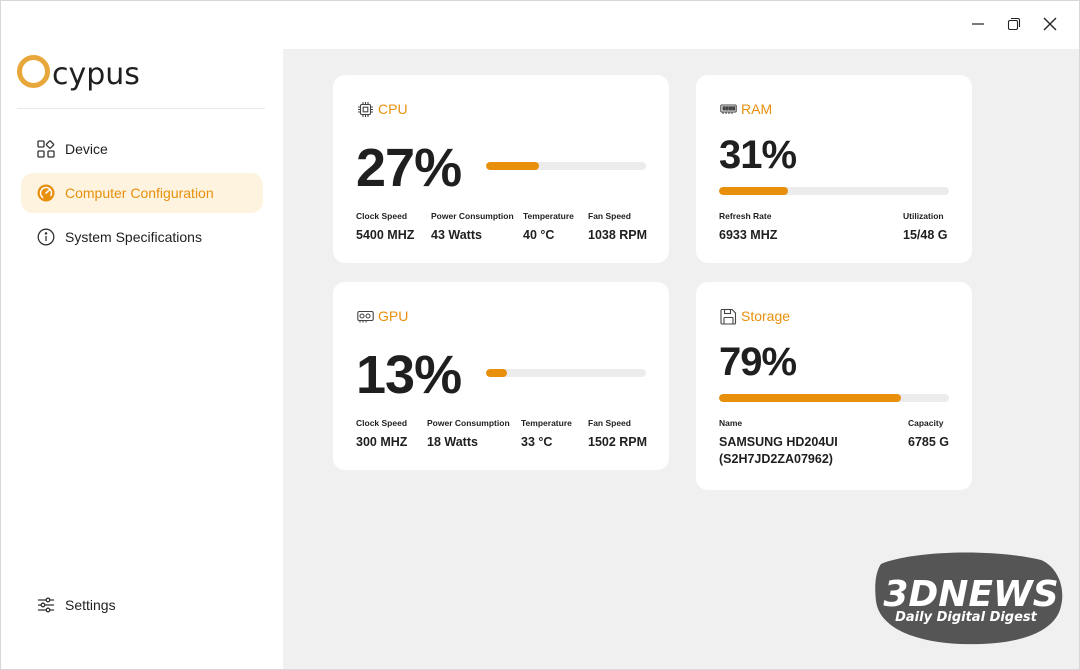 This screenshot has height=670, width=1080. What do you see at coordinates (365, 109) in the screenshot?
I see `cpu-chip-icon` at bounding box center [365, 109].